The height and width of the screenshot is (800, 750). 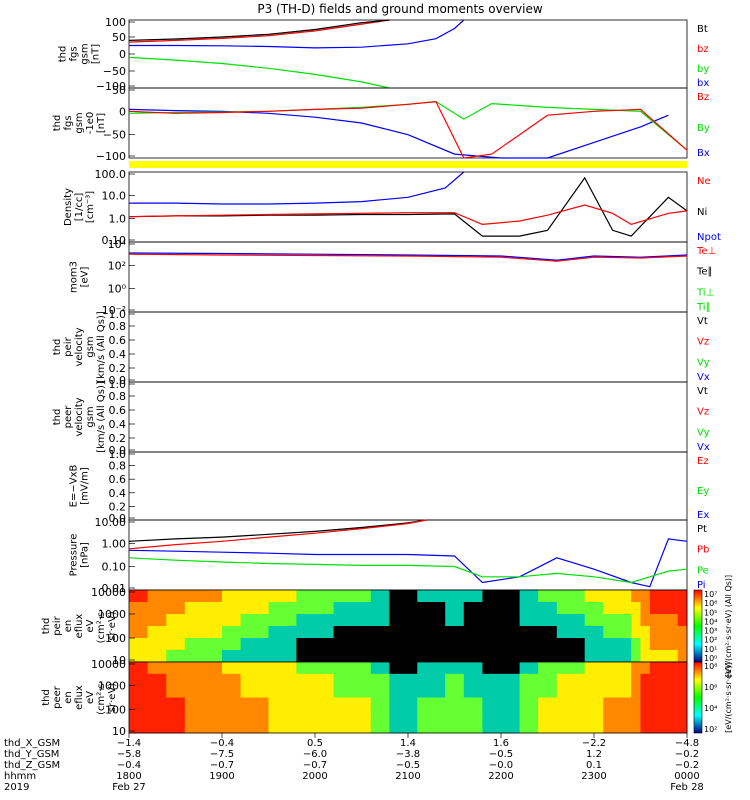 I want to click on legend-entry-Vx: Vx, so click(x=703, y=377).